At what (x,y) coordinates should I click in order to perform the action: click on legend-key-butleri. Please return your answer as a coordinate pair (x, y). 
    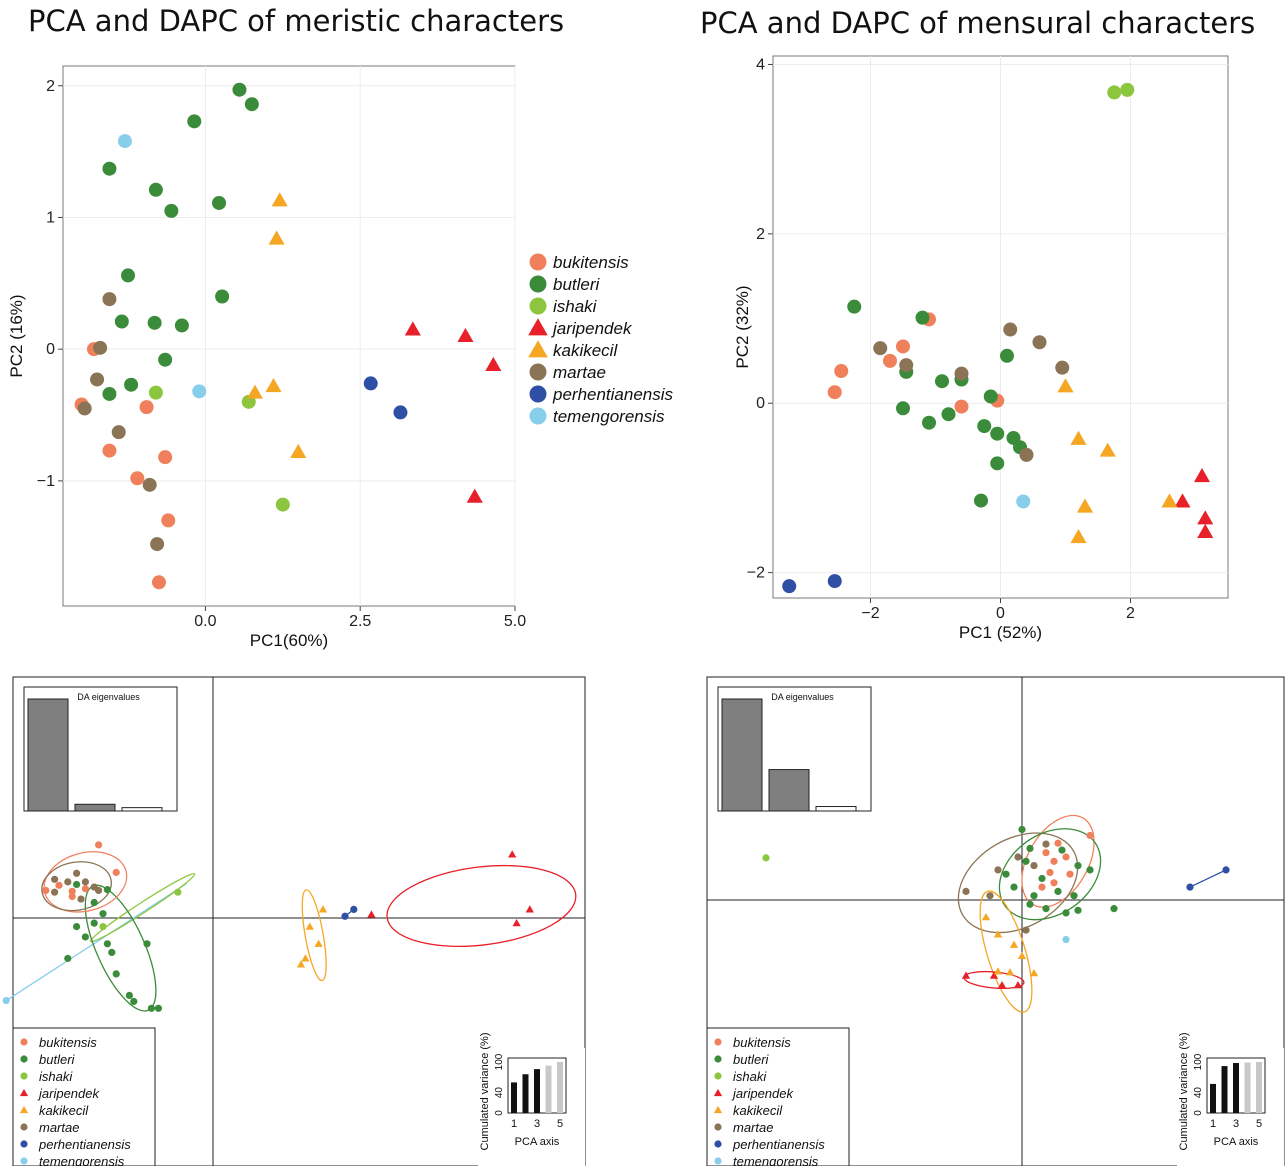
    Looking at the image, I should click on (538, 284).